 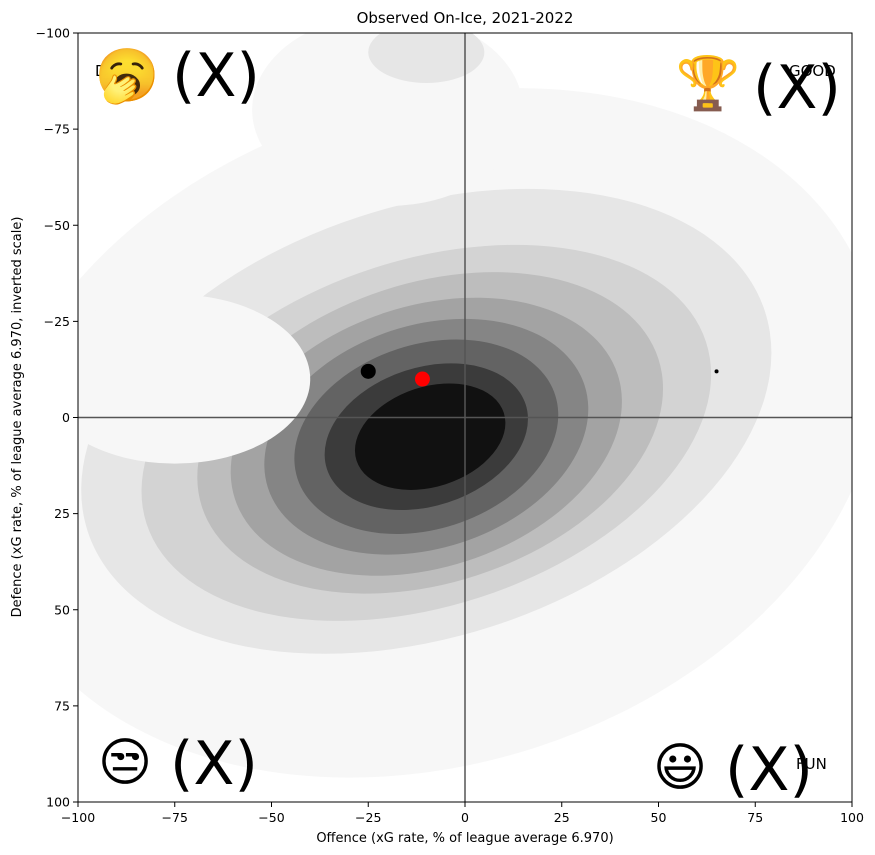 What do you see at coordinates (57, 418) in the screenshot?
I see `y-axis-ticks: −100 −75 −50 −25 0 25 50 75 100` at bounding box center [57, 418].